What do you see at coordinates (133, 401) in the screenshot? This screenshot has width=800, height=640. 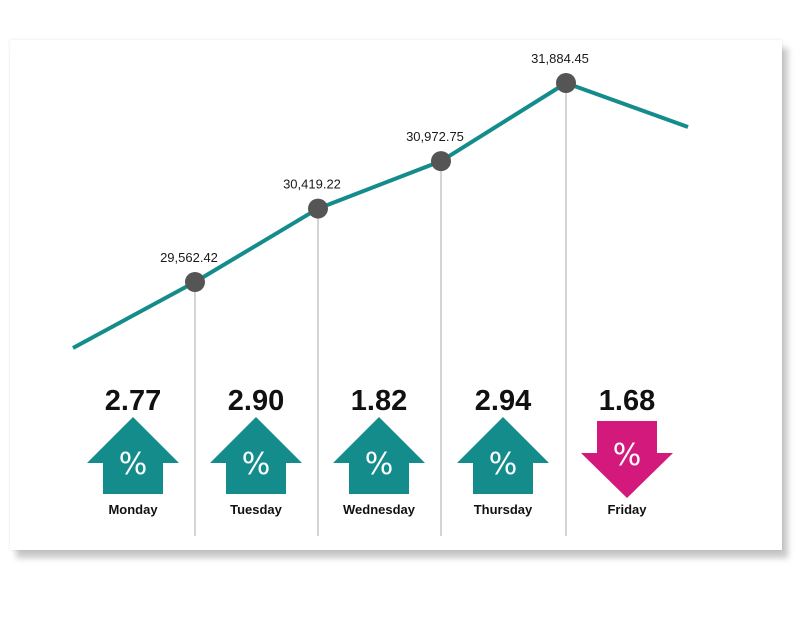 I see `change-value-monday: 2.77` at bounding box center [133, 401].